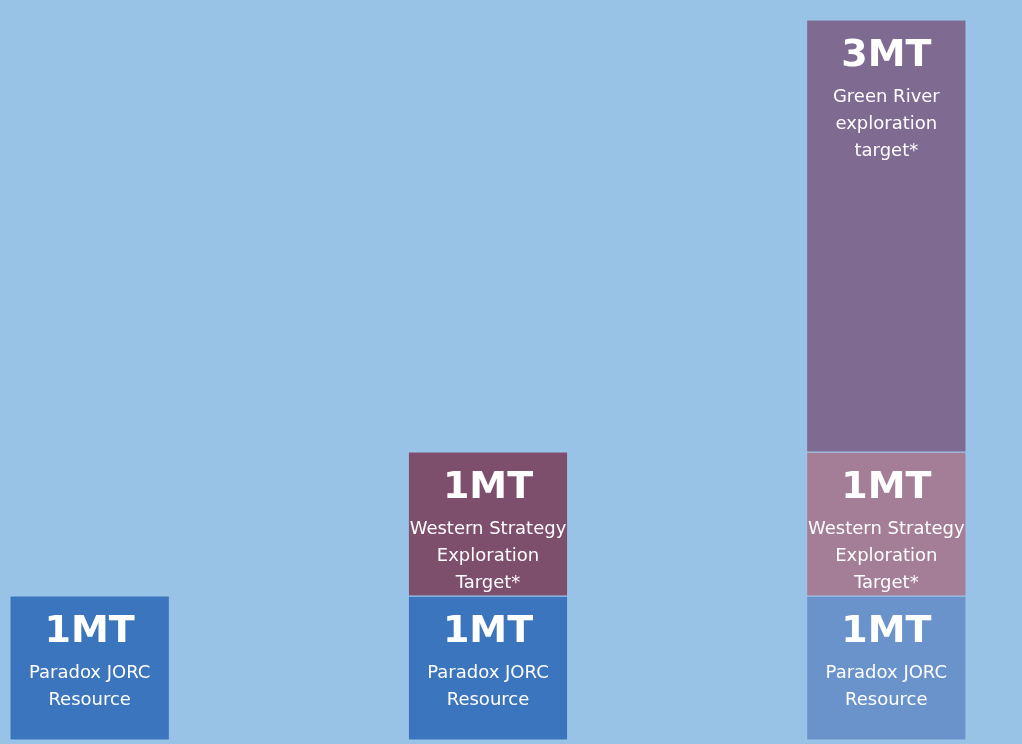 The image size is (1022, 744). Describe the element at coordinates (89, 685) in the screenshot. I see `series-label: Paradox JORC Resource` at that location.